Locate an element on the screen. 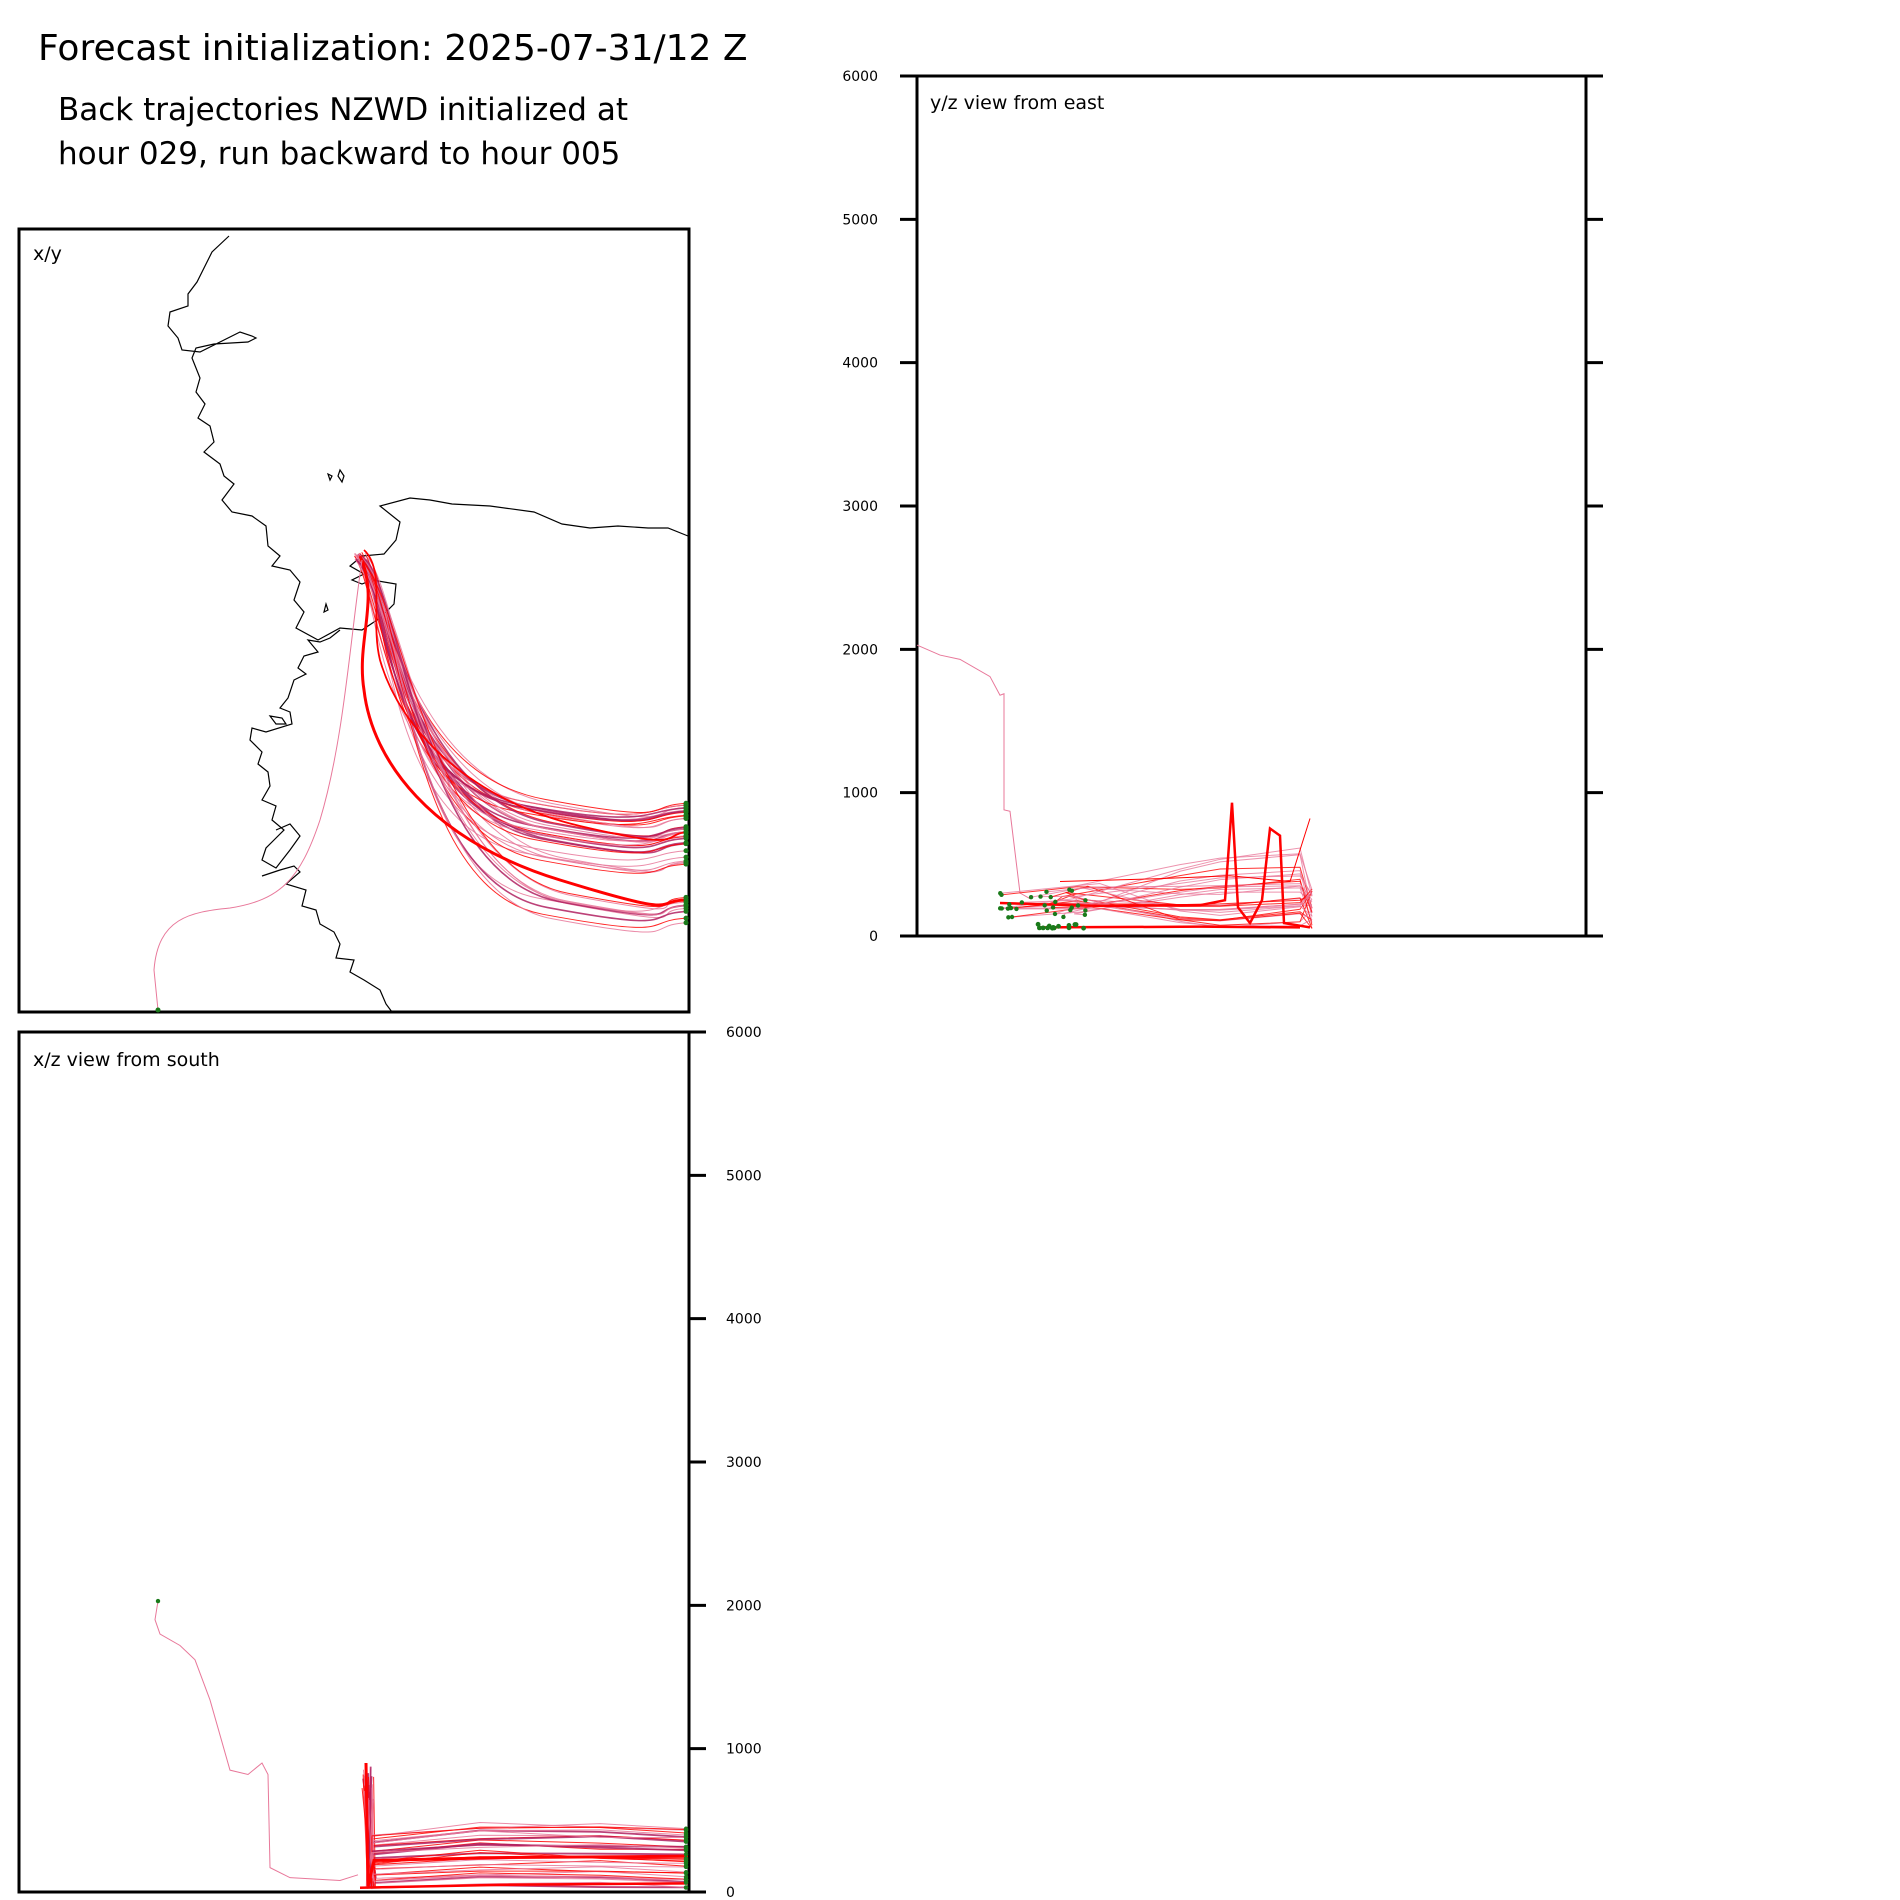 The image size is (1900, 1900). xy-panel-label: x/y is located at coordinates (47, 254).